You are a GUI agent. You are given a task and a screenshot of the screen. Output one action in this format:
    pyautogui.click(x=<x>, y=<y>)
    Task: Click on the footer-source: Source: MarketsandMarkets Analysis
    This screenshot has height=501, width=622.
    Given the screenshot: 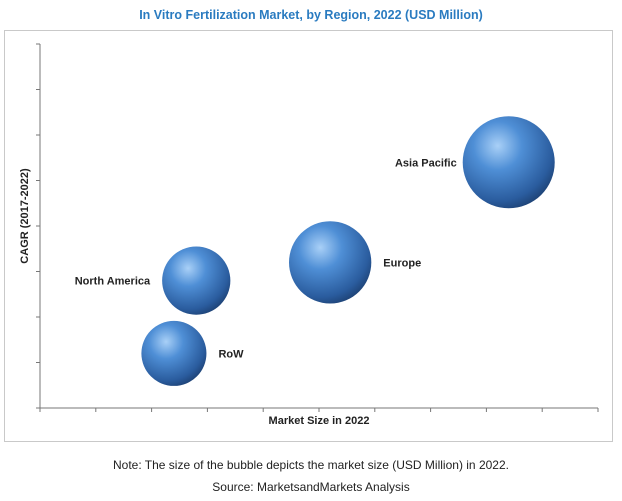 What is the action you would take?
    pyautogui.click(x=311, y=487)
    